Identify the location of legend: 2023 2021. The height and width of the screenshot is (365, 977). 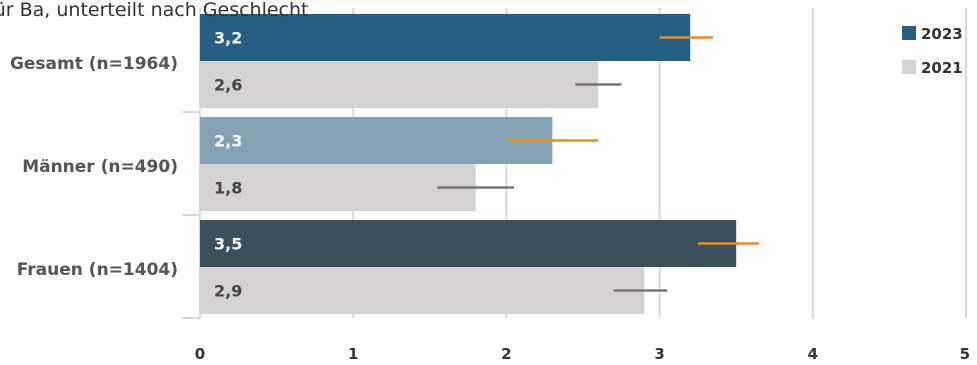
(932, 51).